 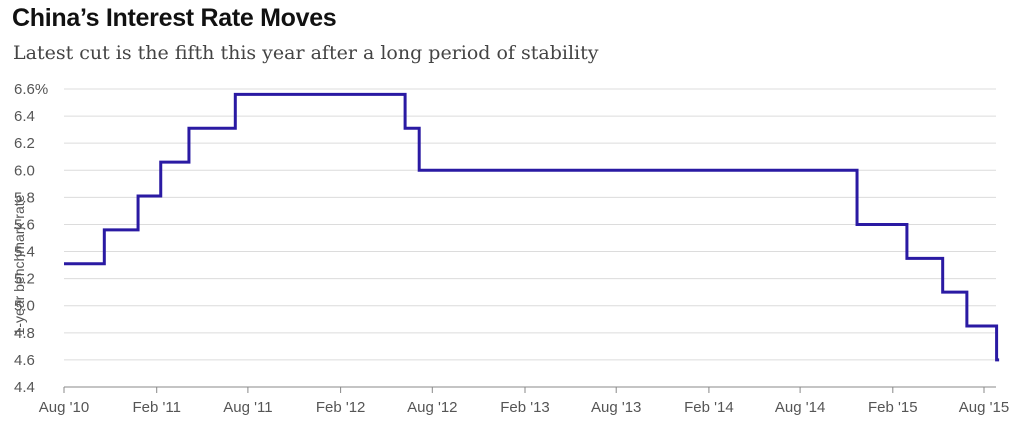 What do you see at coordinates (64, 407) in the screenshot?
I see `x-tick-label: Aug '10` at bounding box center [64, 407].